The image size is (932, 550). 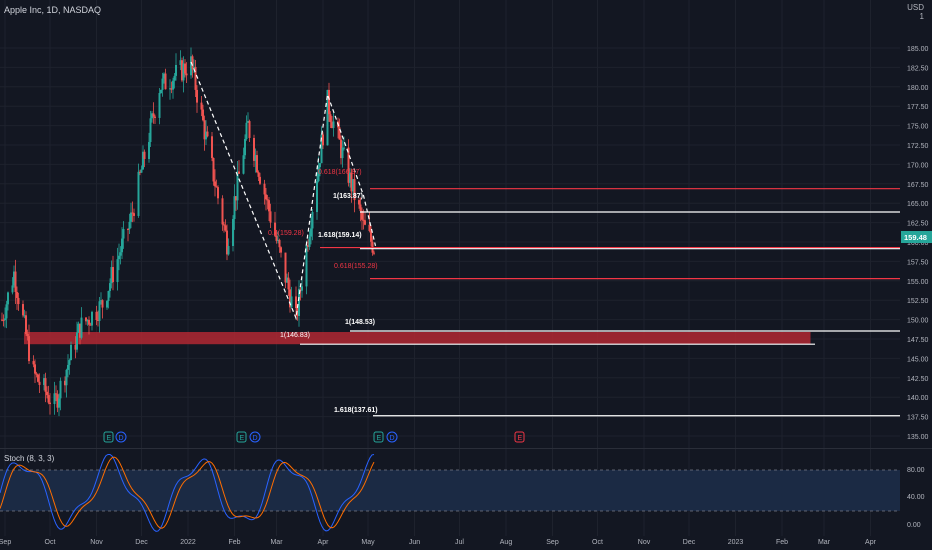 What do you see at coordinates (234, 542) in the screenshot?
I see `time-tick: Feb` at bounding box center [234, 542].